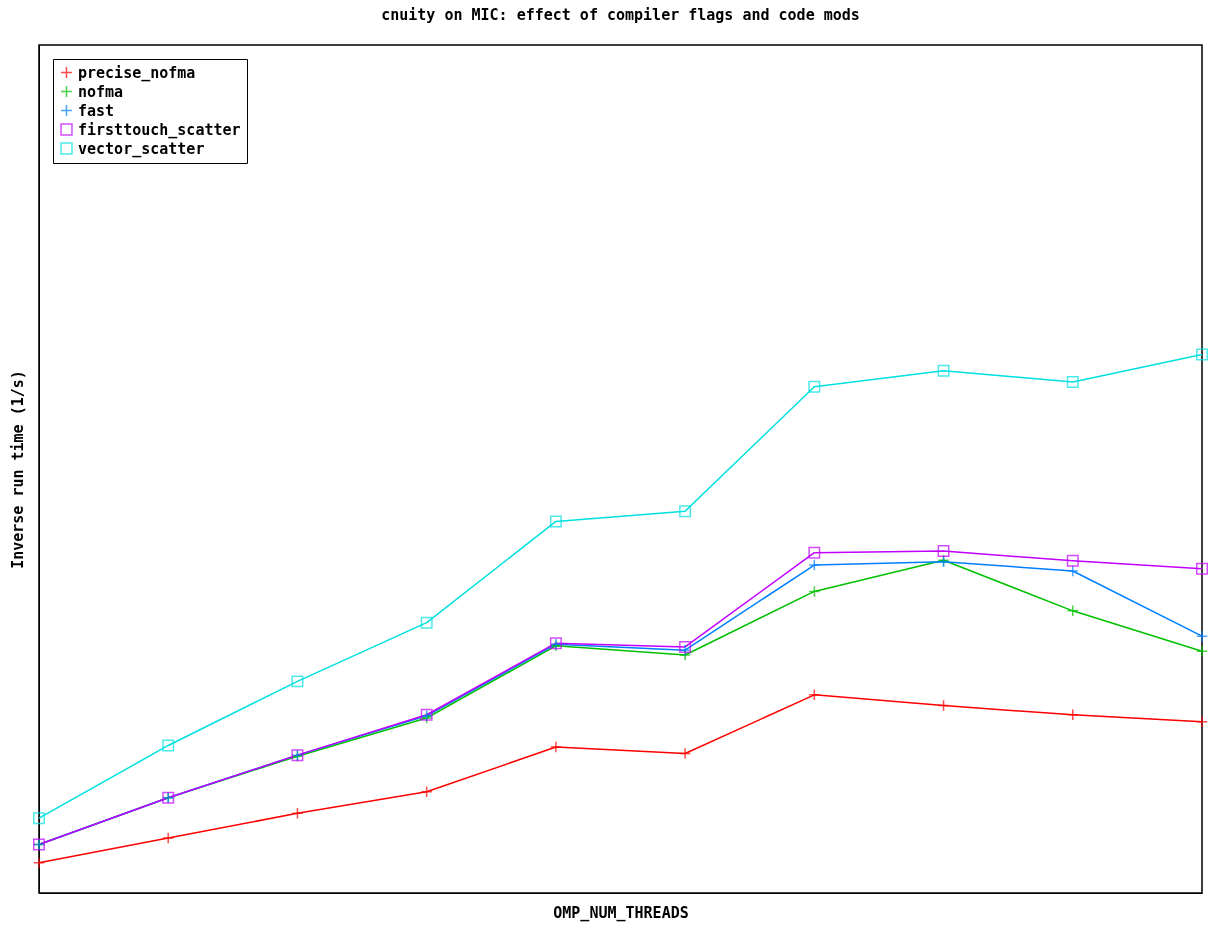 This screenshot has height=930, width=1213. I want to click on legend-label: nofma, so click(101, 91).